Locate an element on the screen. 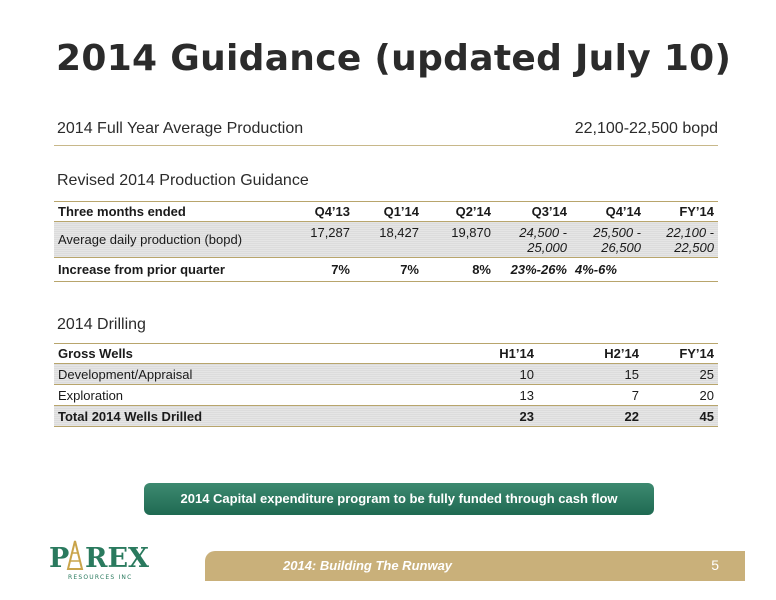 The image size is (776, 600). footer-tagline: 2014: Building The Runway is located at coordinates (368, 565).